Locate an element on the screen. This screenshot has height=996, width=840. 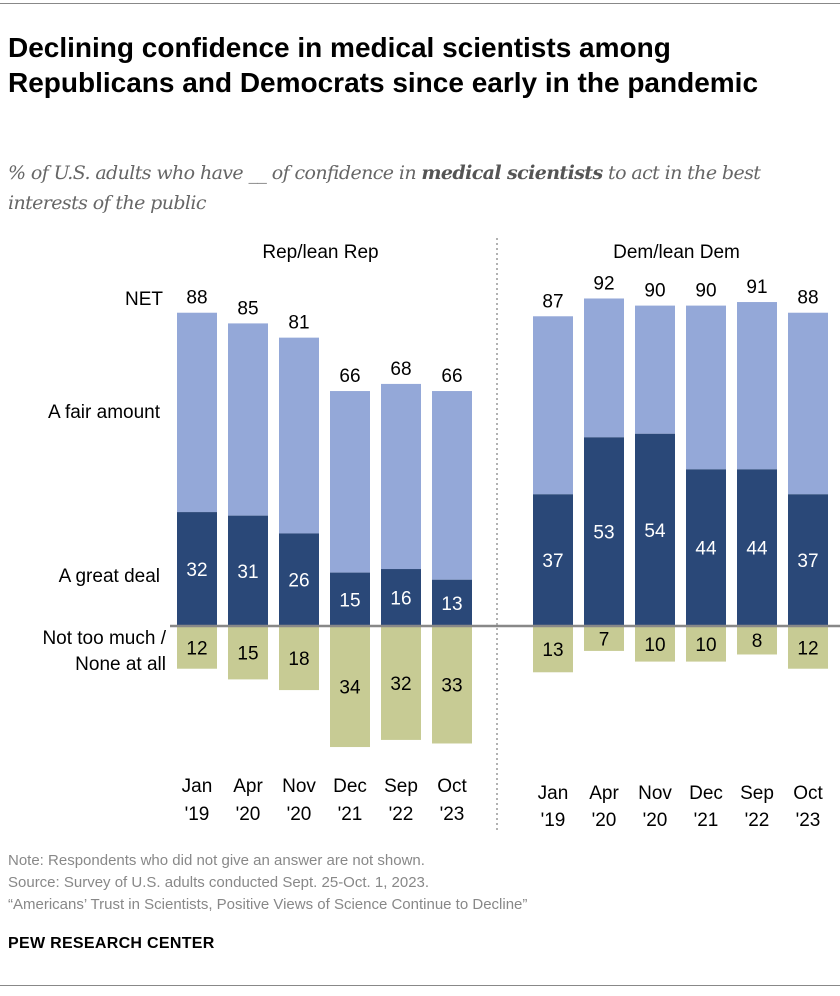
label-net: 91 is located at coordinates (756, 287).